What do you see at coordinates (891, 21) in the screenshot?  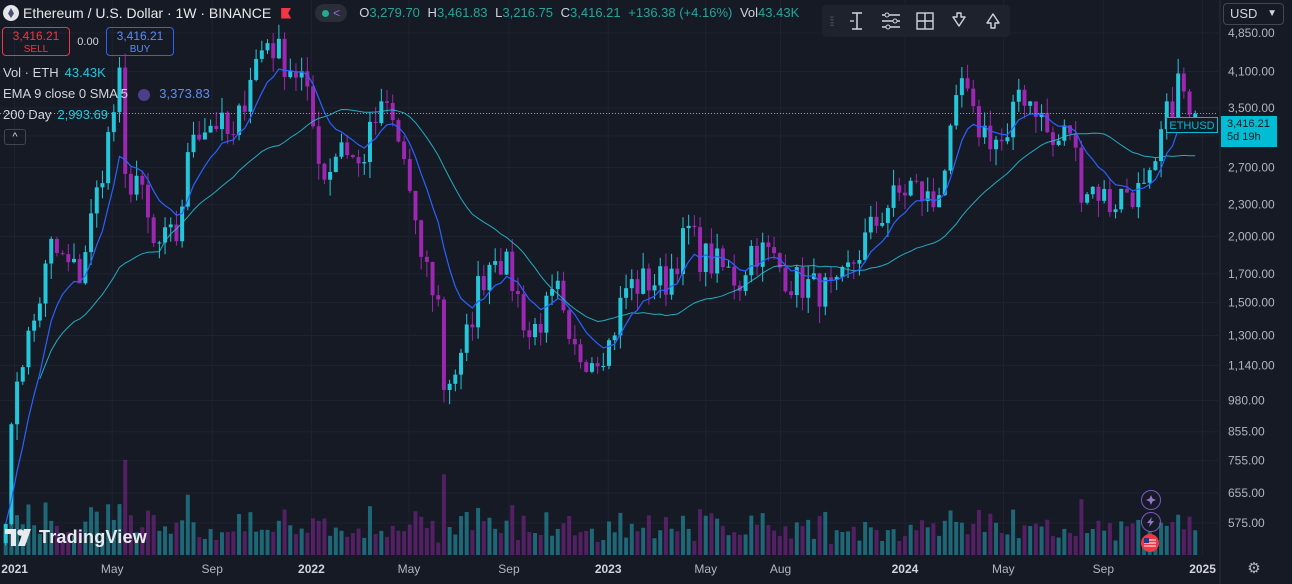 I see `settings-lines-icon` at bounding box center [891, 21].